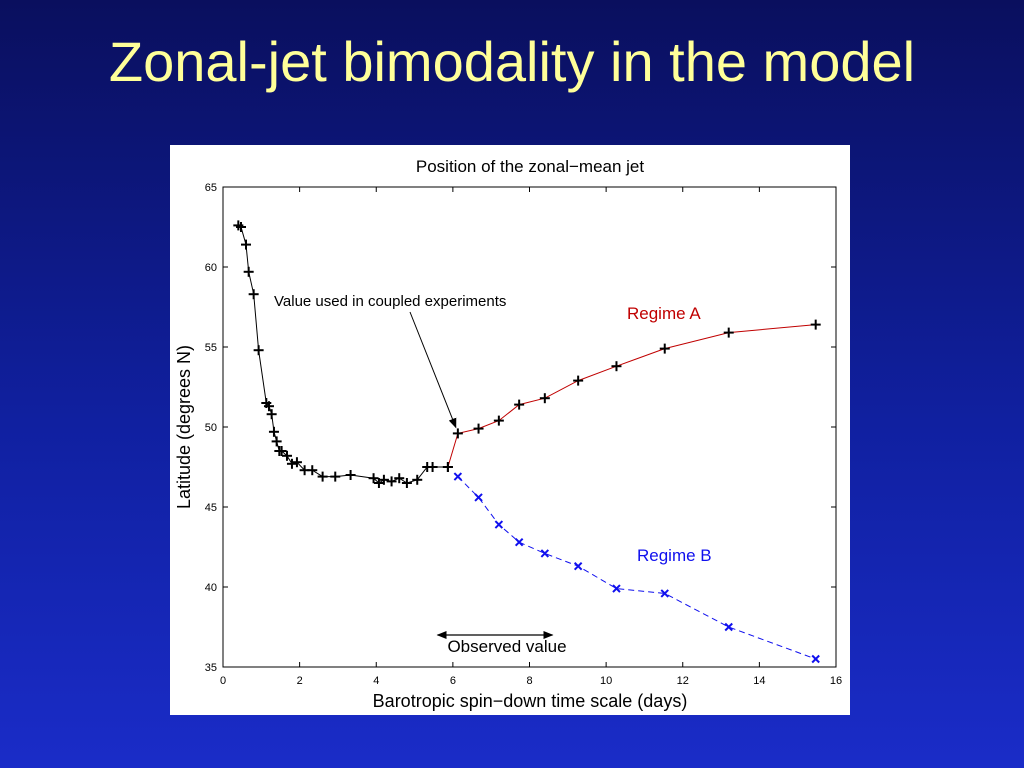 The height and width of the screenshot is (768, 1024). I want to click on regime-b-label: Regime B, so click(674, 555).